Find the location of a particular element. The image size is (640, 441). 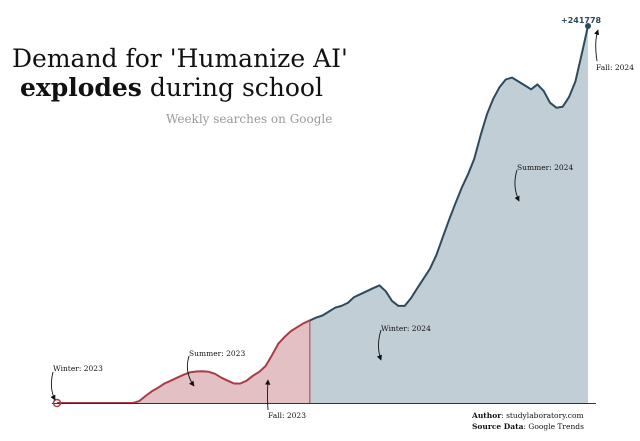

annotation-fall-2024: Fall: 2024 is located at coordinates (615, 67).